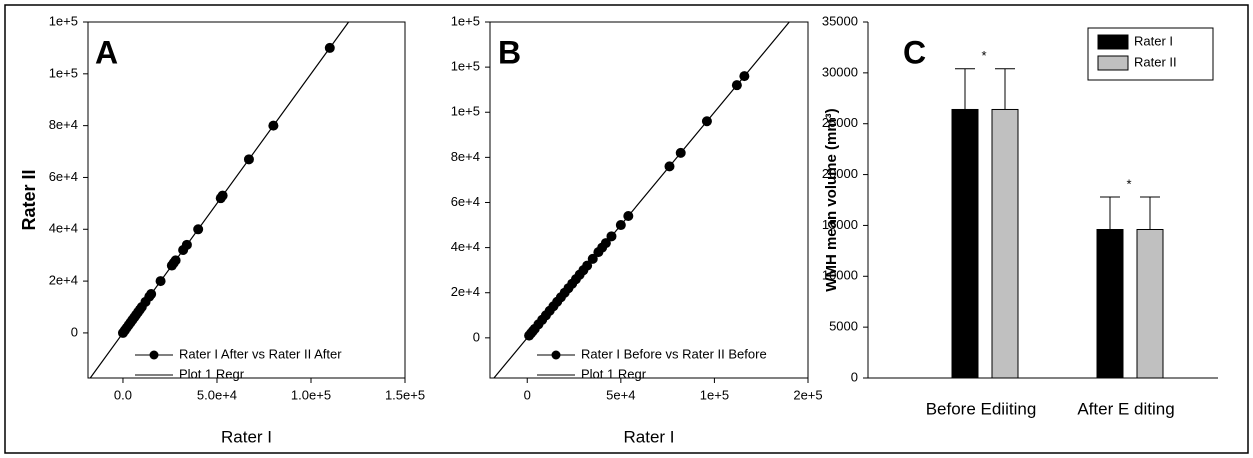 The width and height of the screenshot is (1253, 458). Describe the element at coordinates (509, 52) in the screenshot. I see `panel-letter: B` at that location.